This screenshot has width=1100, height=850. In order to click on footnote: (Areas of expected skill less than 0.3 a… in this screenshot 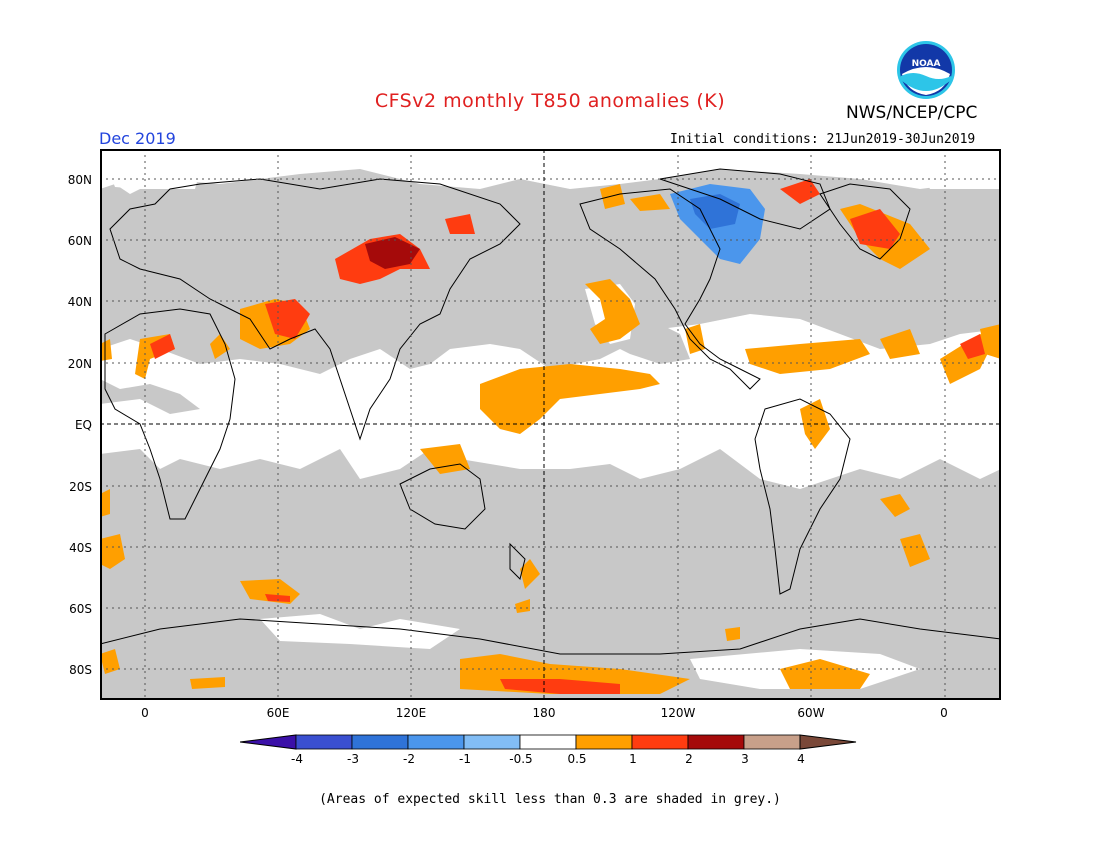, I will do `click(550, 799)`.